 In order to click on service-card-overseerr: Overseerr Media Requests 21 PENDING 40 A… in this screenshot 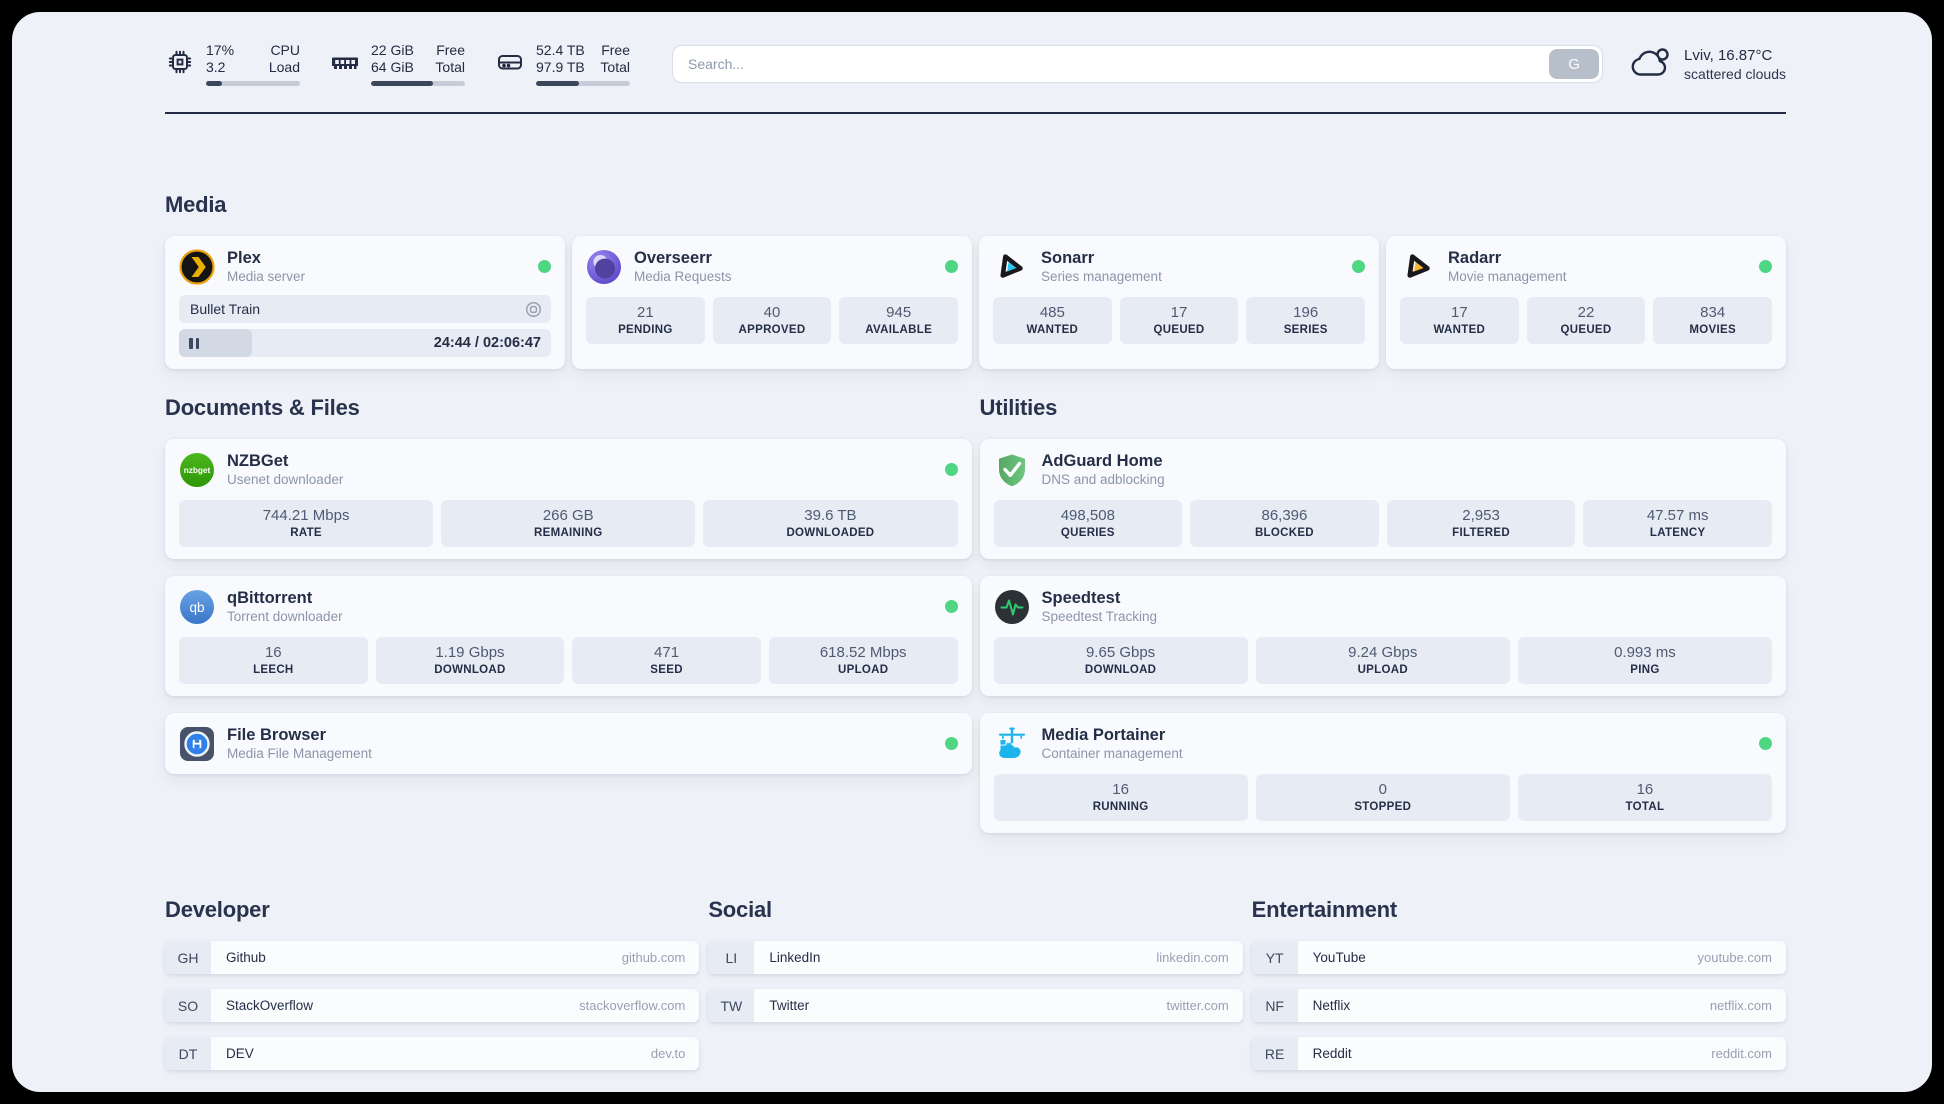, I will do `click(772, 302)`.